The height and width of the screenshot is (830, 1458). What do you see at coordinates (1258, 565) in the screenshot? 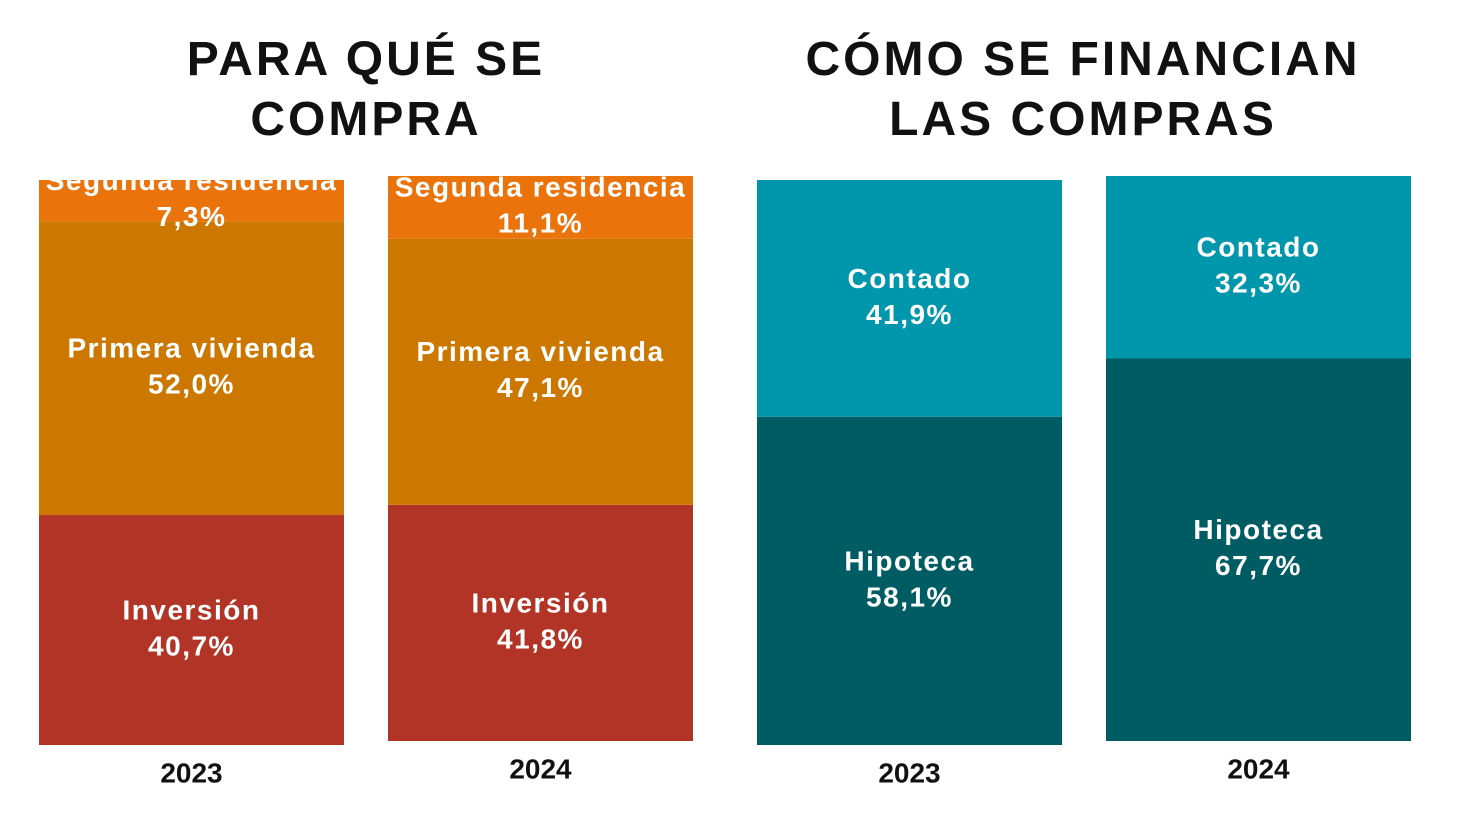
I see `segment-value: 67,7%` at bounding box center [1258, 565].